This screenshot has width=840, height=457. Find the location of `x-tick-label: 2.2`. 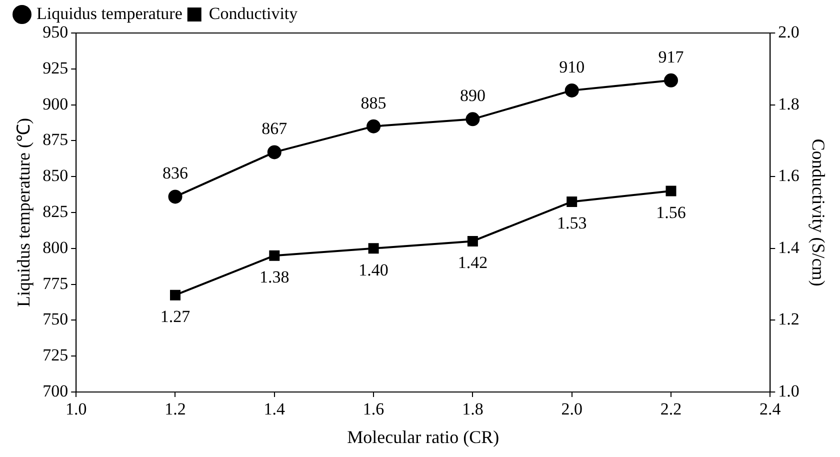

x-tick-label: 2.2 is located at coordinates (671, 409).